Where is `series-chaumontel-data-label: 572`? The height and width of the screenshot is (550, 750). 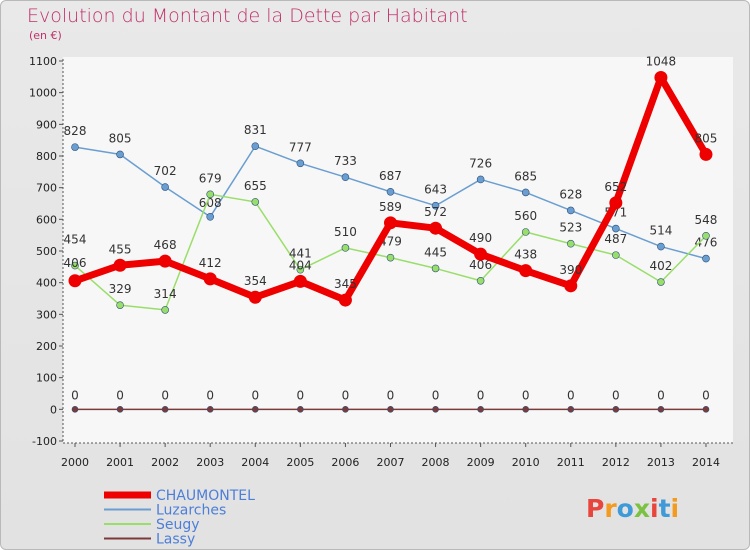
series-chaumontel-data-label: 572 is located at coordinates (435, 212).